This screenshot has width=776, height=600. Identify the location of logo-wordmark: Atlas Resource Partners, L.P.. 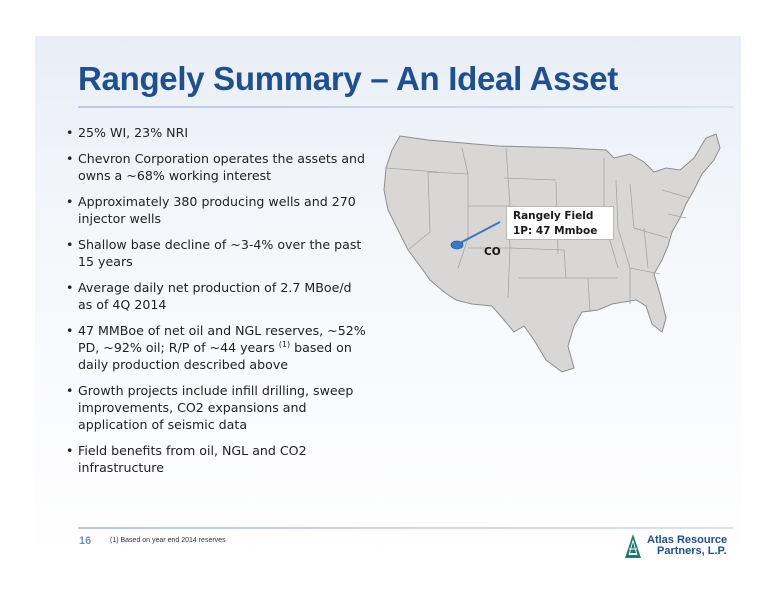
(687, 546).